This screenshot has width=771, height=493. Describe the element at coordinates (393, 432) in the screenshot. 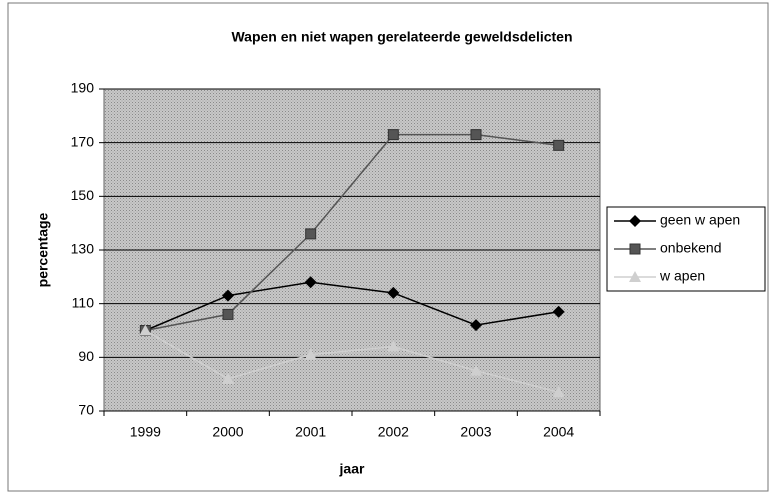

I see `x-tick-label: 2002` at that location.